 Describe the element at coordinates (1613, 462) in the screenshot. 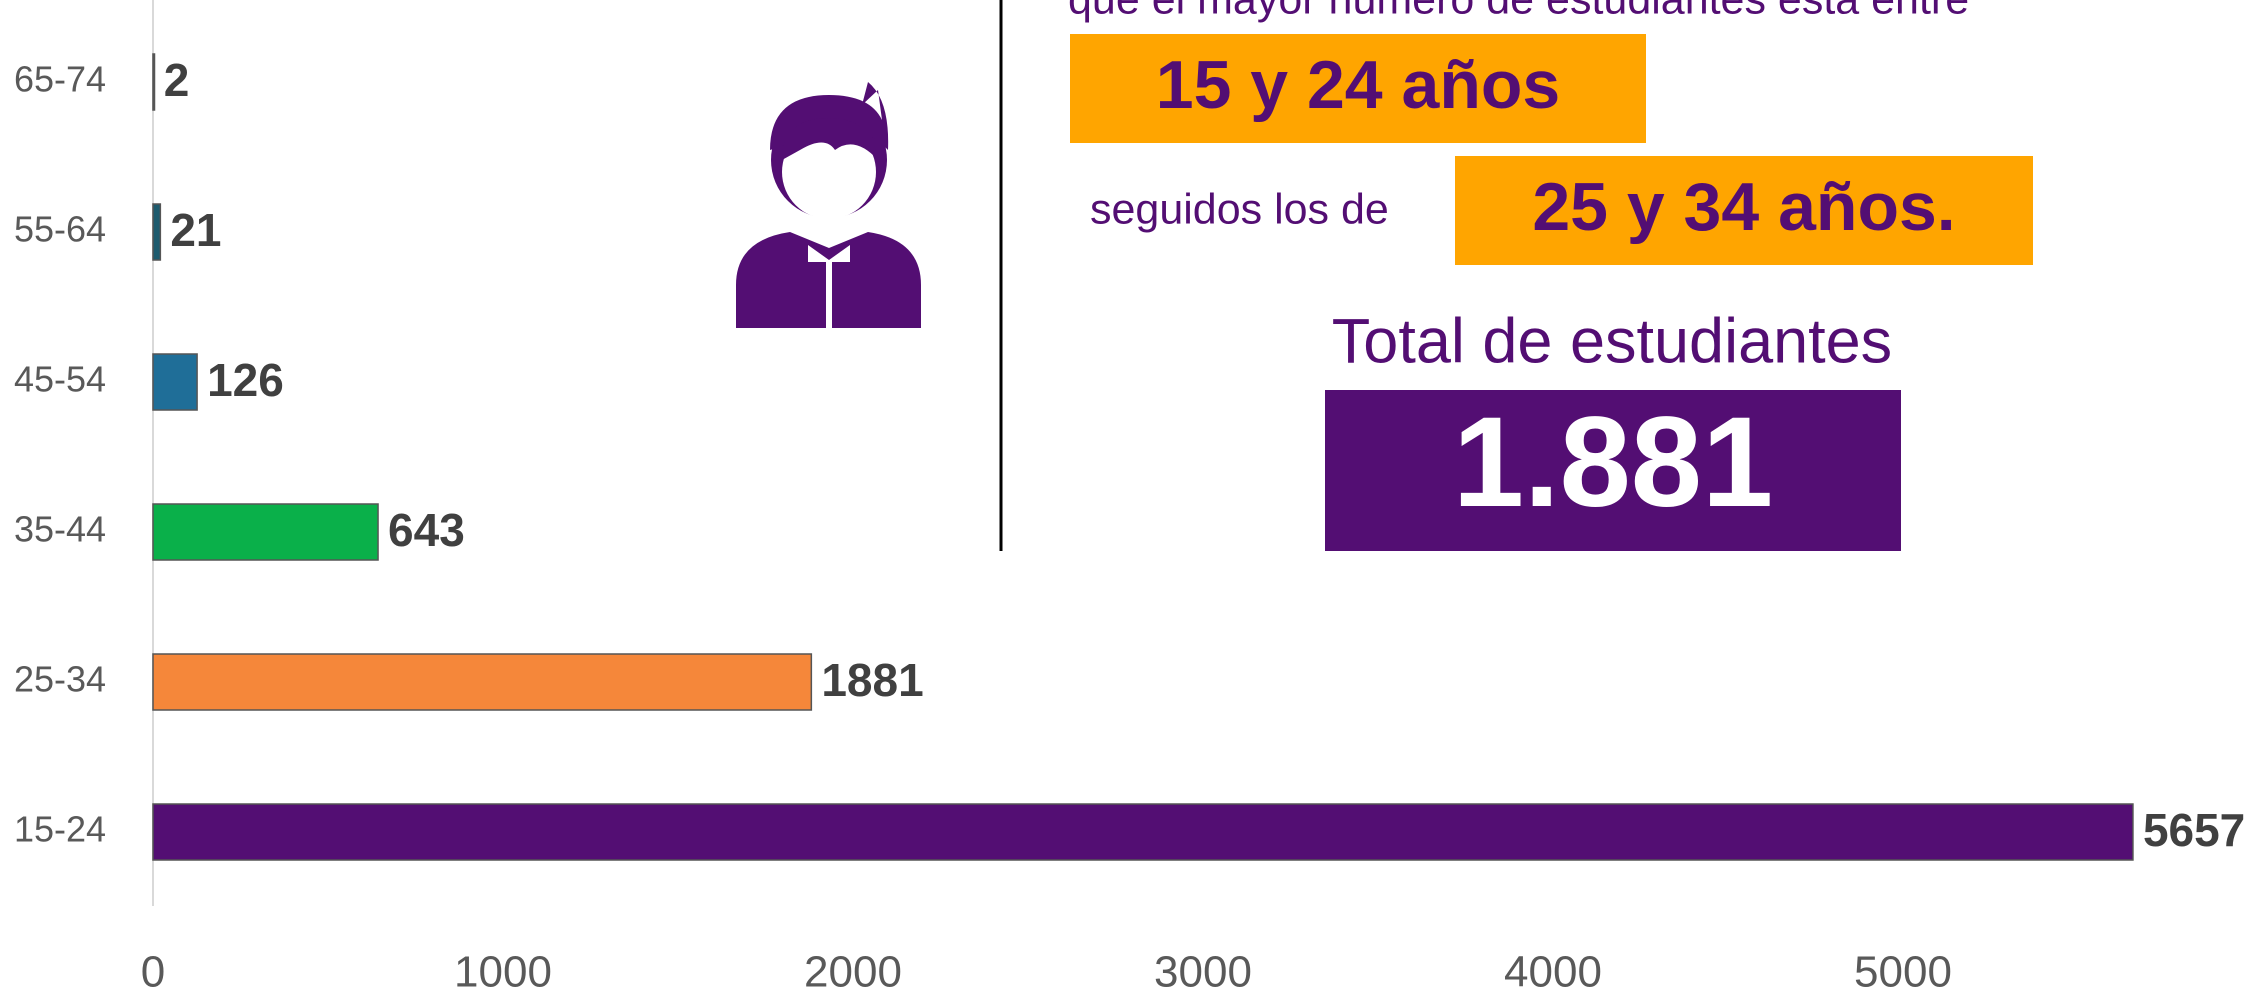

I see `total-value: 1.881` at that location.